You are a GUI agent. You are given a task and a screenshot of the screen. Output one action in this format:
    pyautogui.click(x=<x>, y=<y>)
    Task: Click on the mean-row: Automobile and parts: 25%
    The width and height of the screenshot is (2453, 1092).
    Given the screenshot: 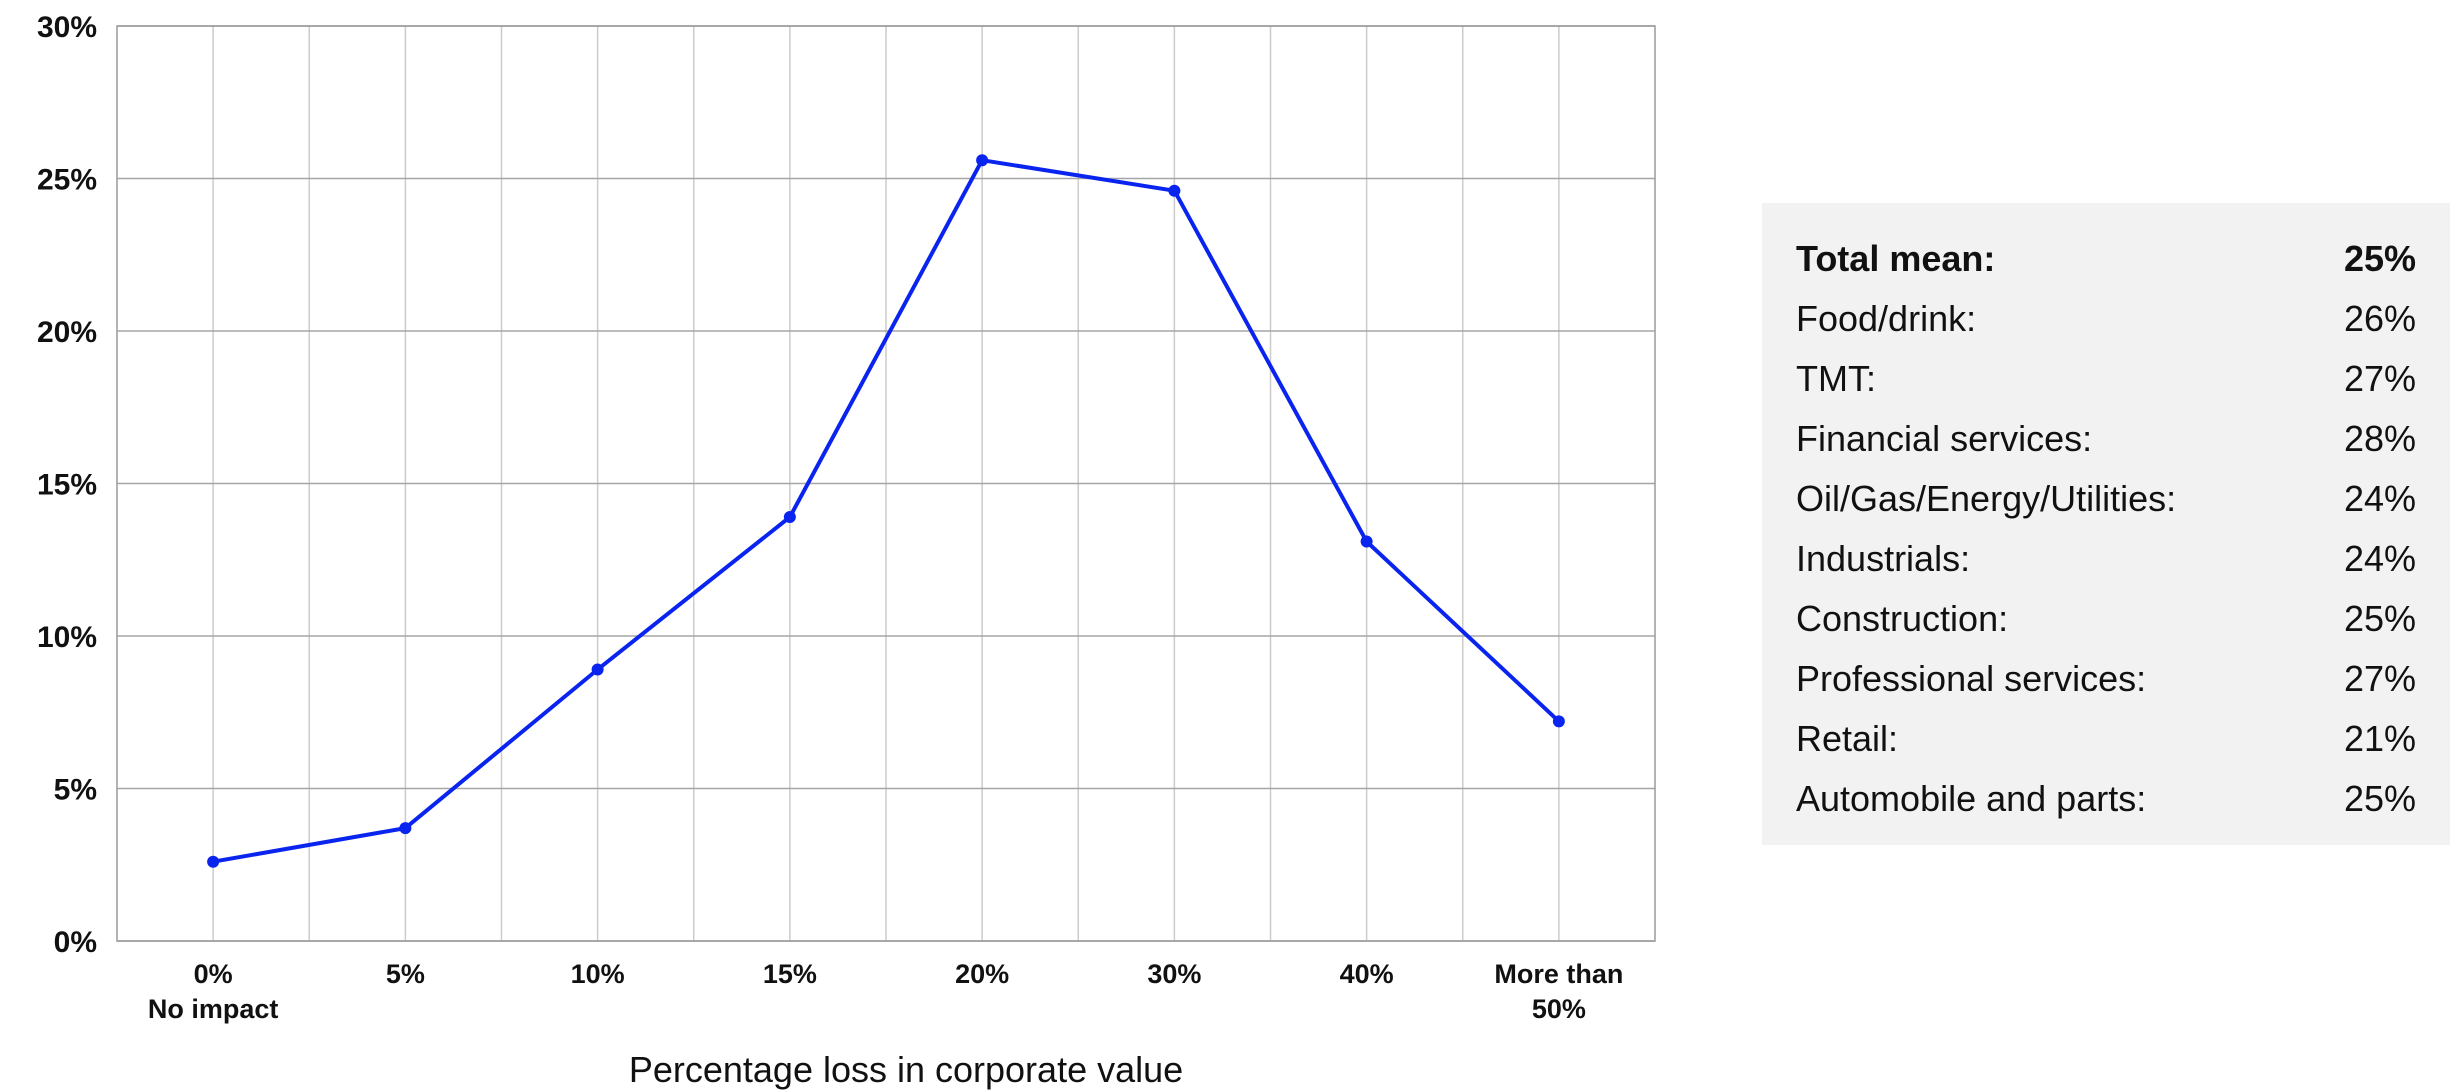 What is the action you would take?
    pyautogui.click(x=2106, y=799)
    